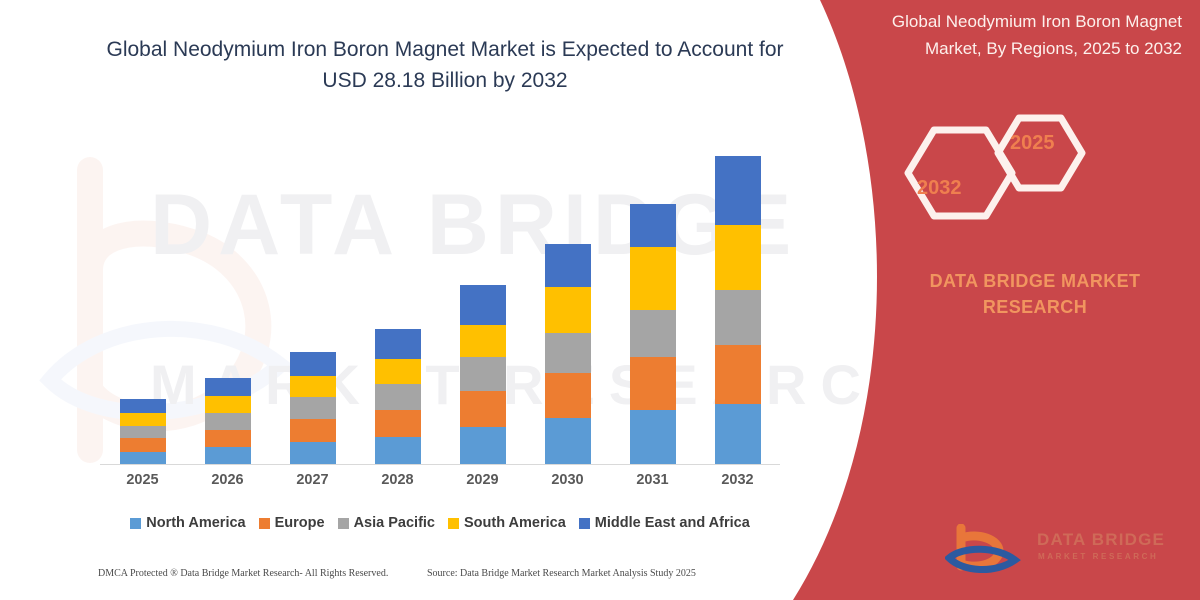 Image resolution: width=1200 pixels, height=600 pixels. I want to click on x-label-2029: 2029, so click(482, 480).